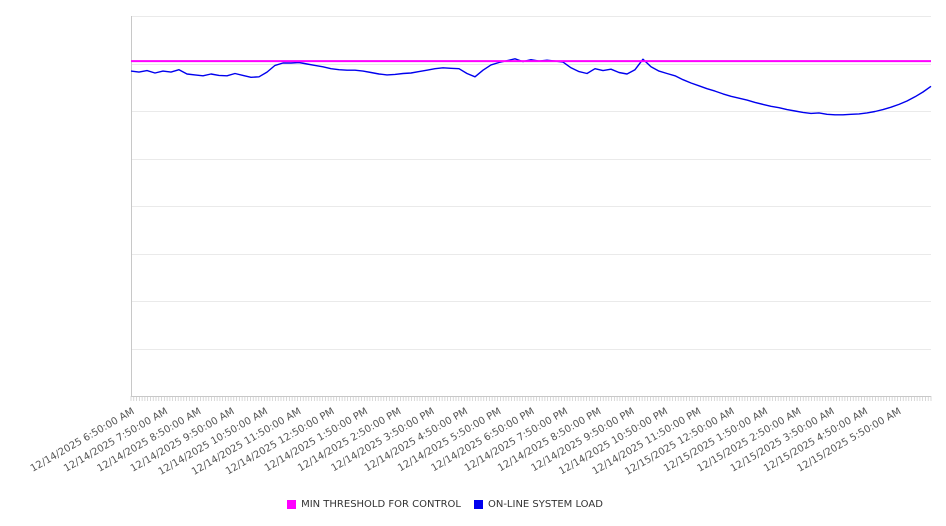  I want to click on load-series-line, so click(531, 87).